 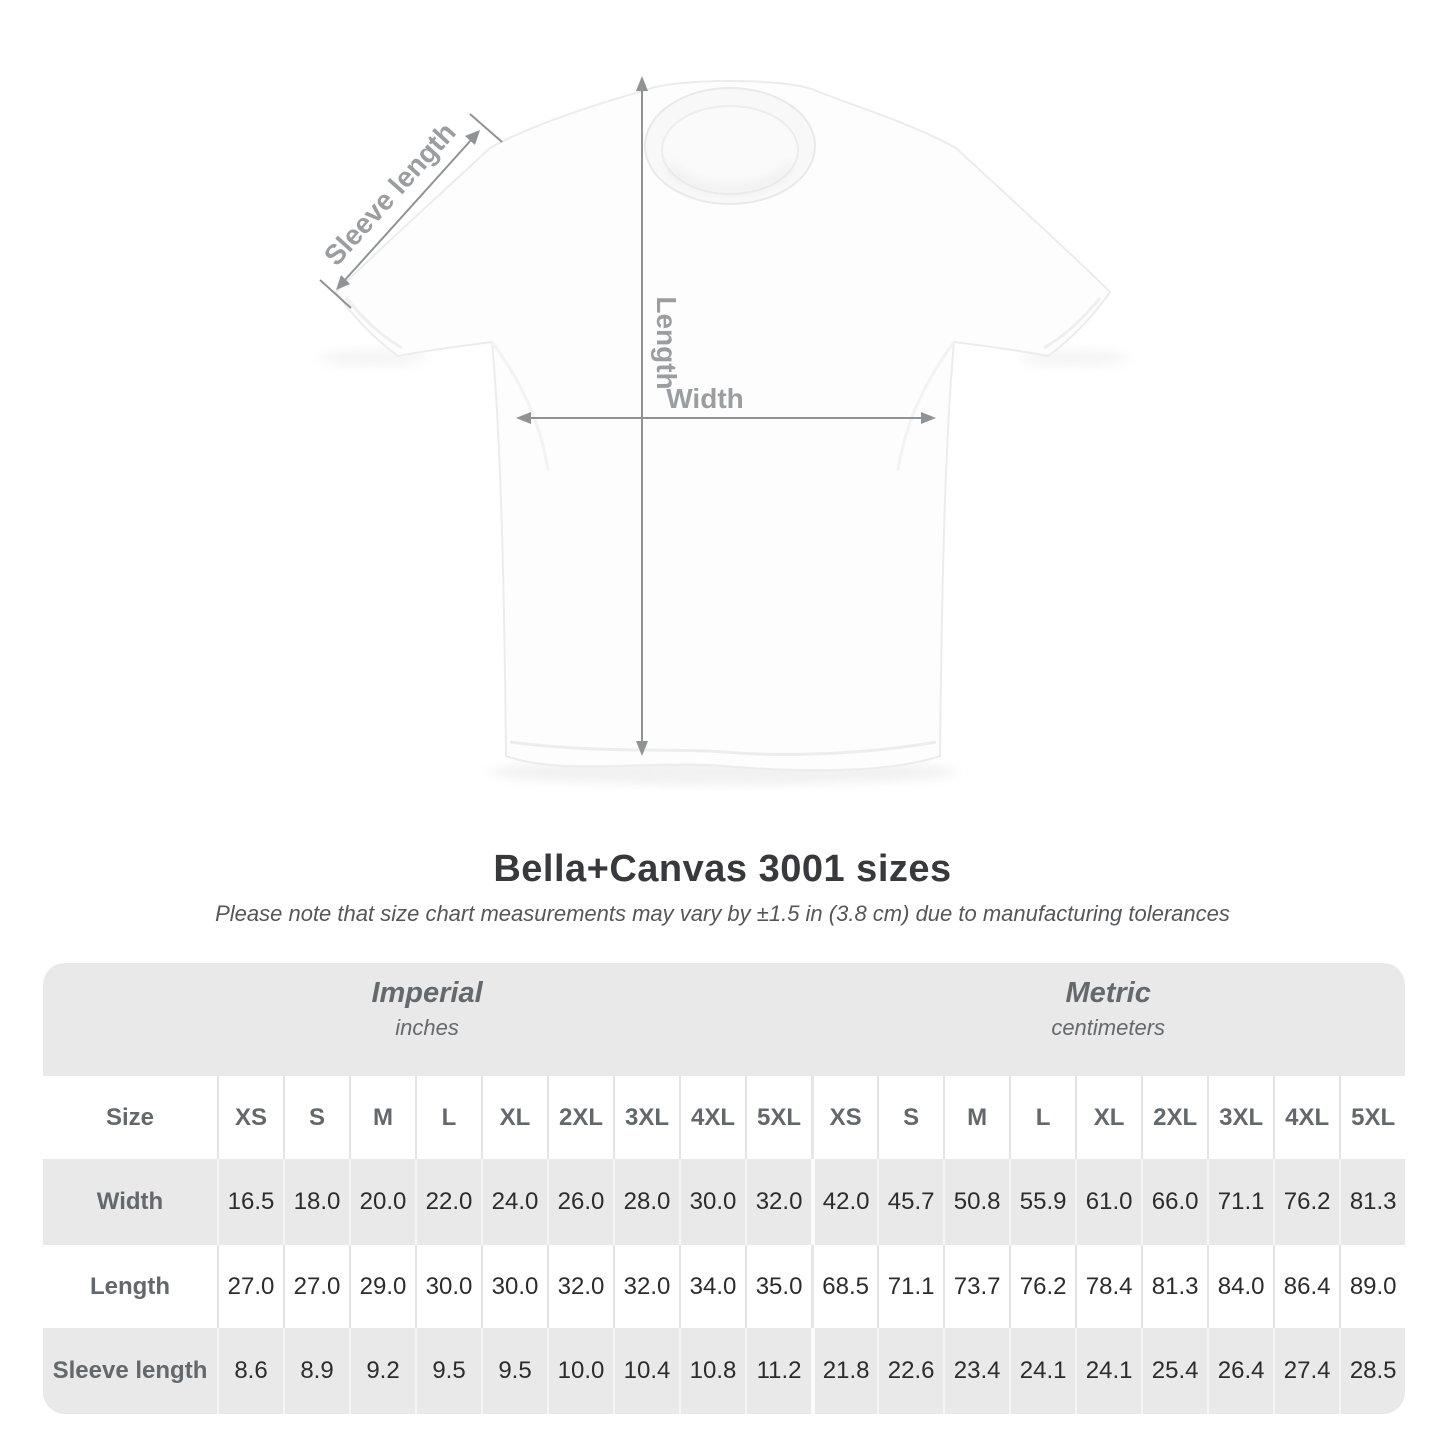 What do you see at coordinates (373, 323) in the screenshot?
I see `left-cuff-seam` at bounding box center [373, 323].